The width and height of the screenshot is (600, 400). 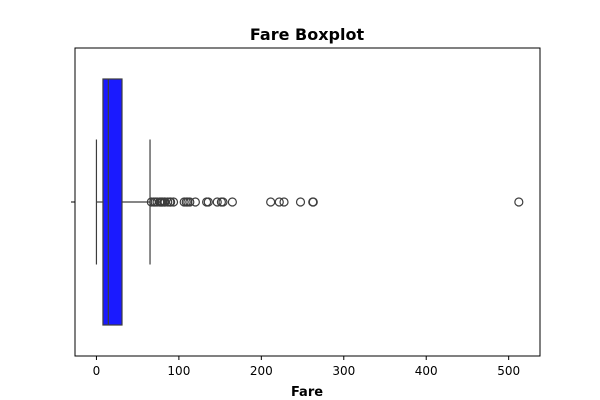 What do you see at coordinates (97, 371) in the screenshot?
I see `x-tick-label: 0` at bounding box center [97, 371].